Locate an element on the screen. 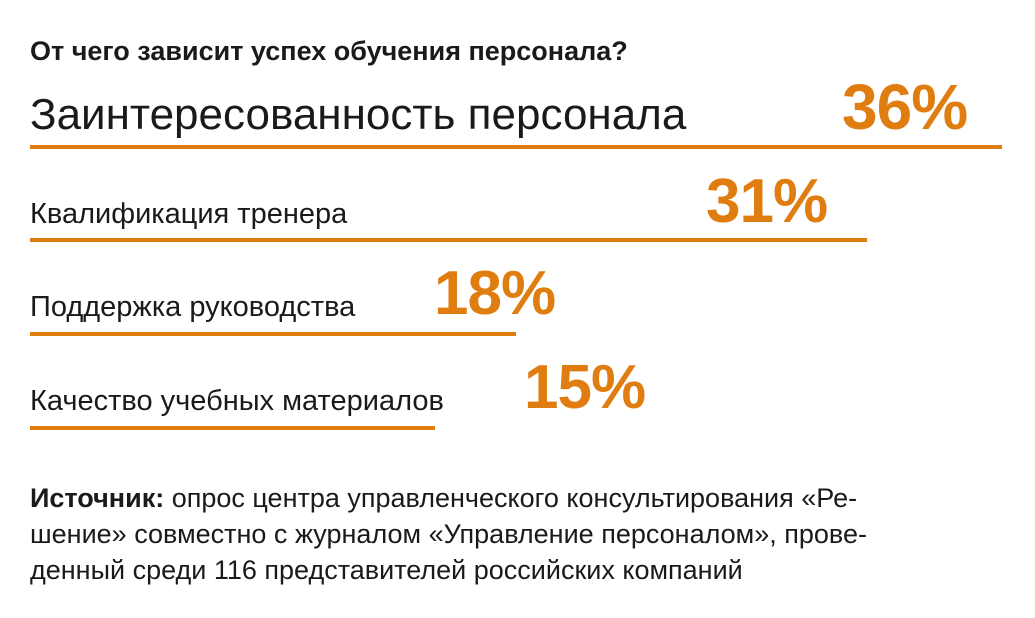  bar-label: Поддержка руководства is located at coordinates (193, 307).